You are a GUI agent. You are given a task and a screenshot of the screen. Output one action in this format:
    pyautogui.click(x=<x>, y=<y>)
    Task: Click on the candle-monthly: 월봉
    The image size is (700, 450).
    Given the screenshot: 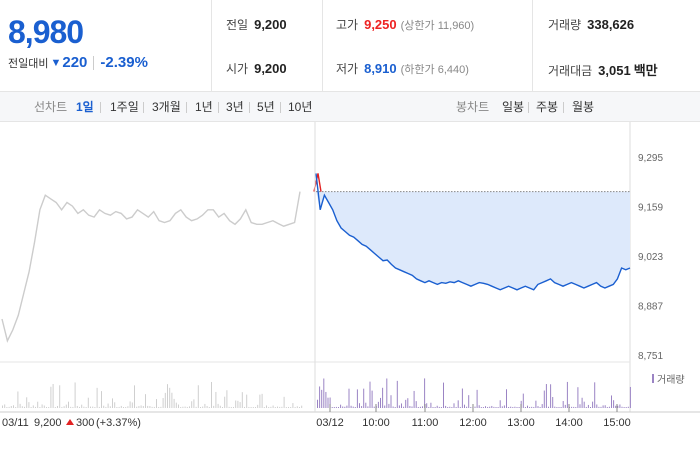 What is the action you would take?
    pyautogui.click(x=583, y=107)
    